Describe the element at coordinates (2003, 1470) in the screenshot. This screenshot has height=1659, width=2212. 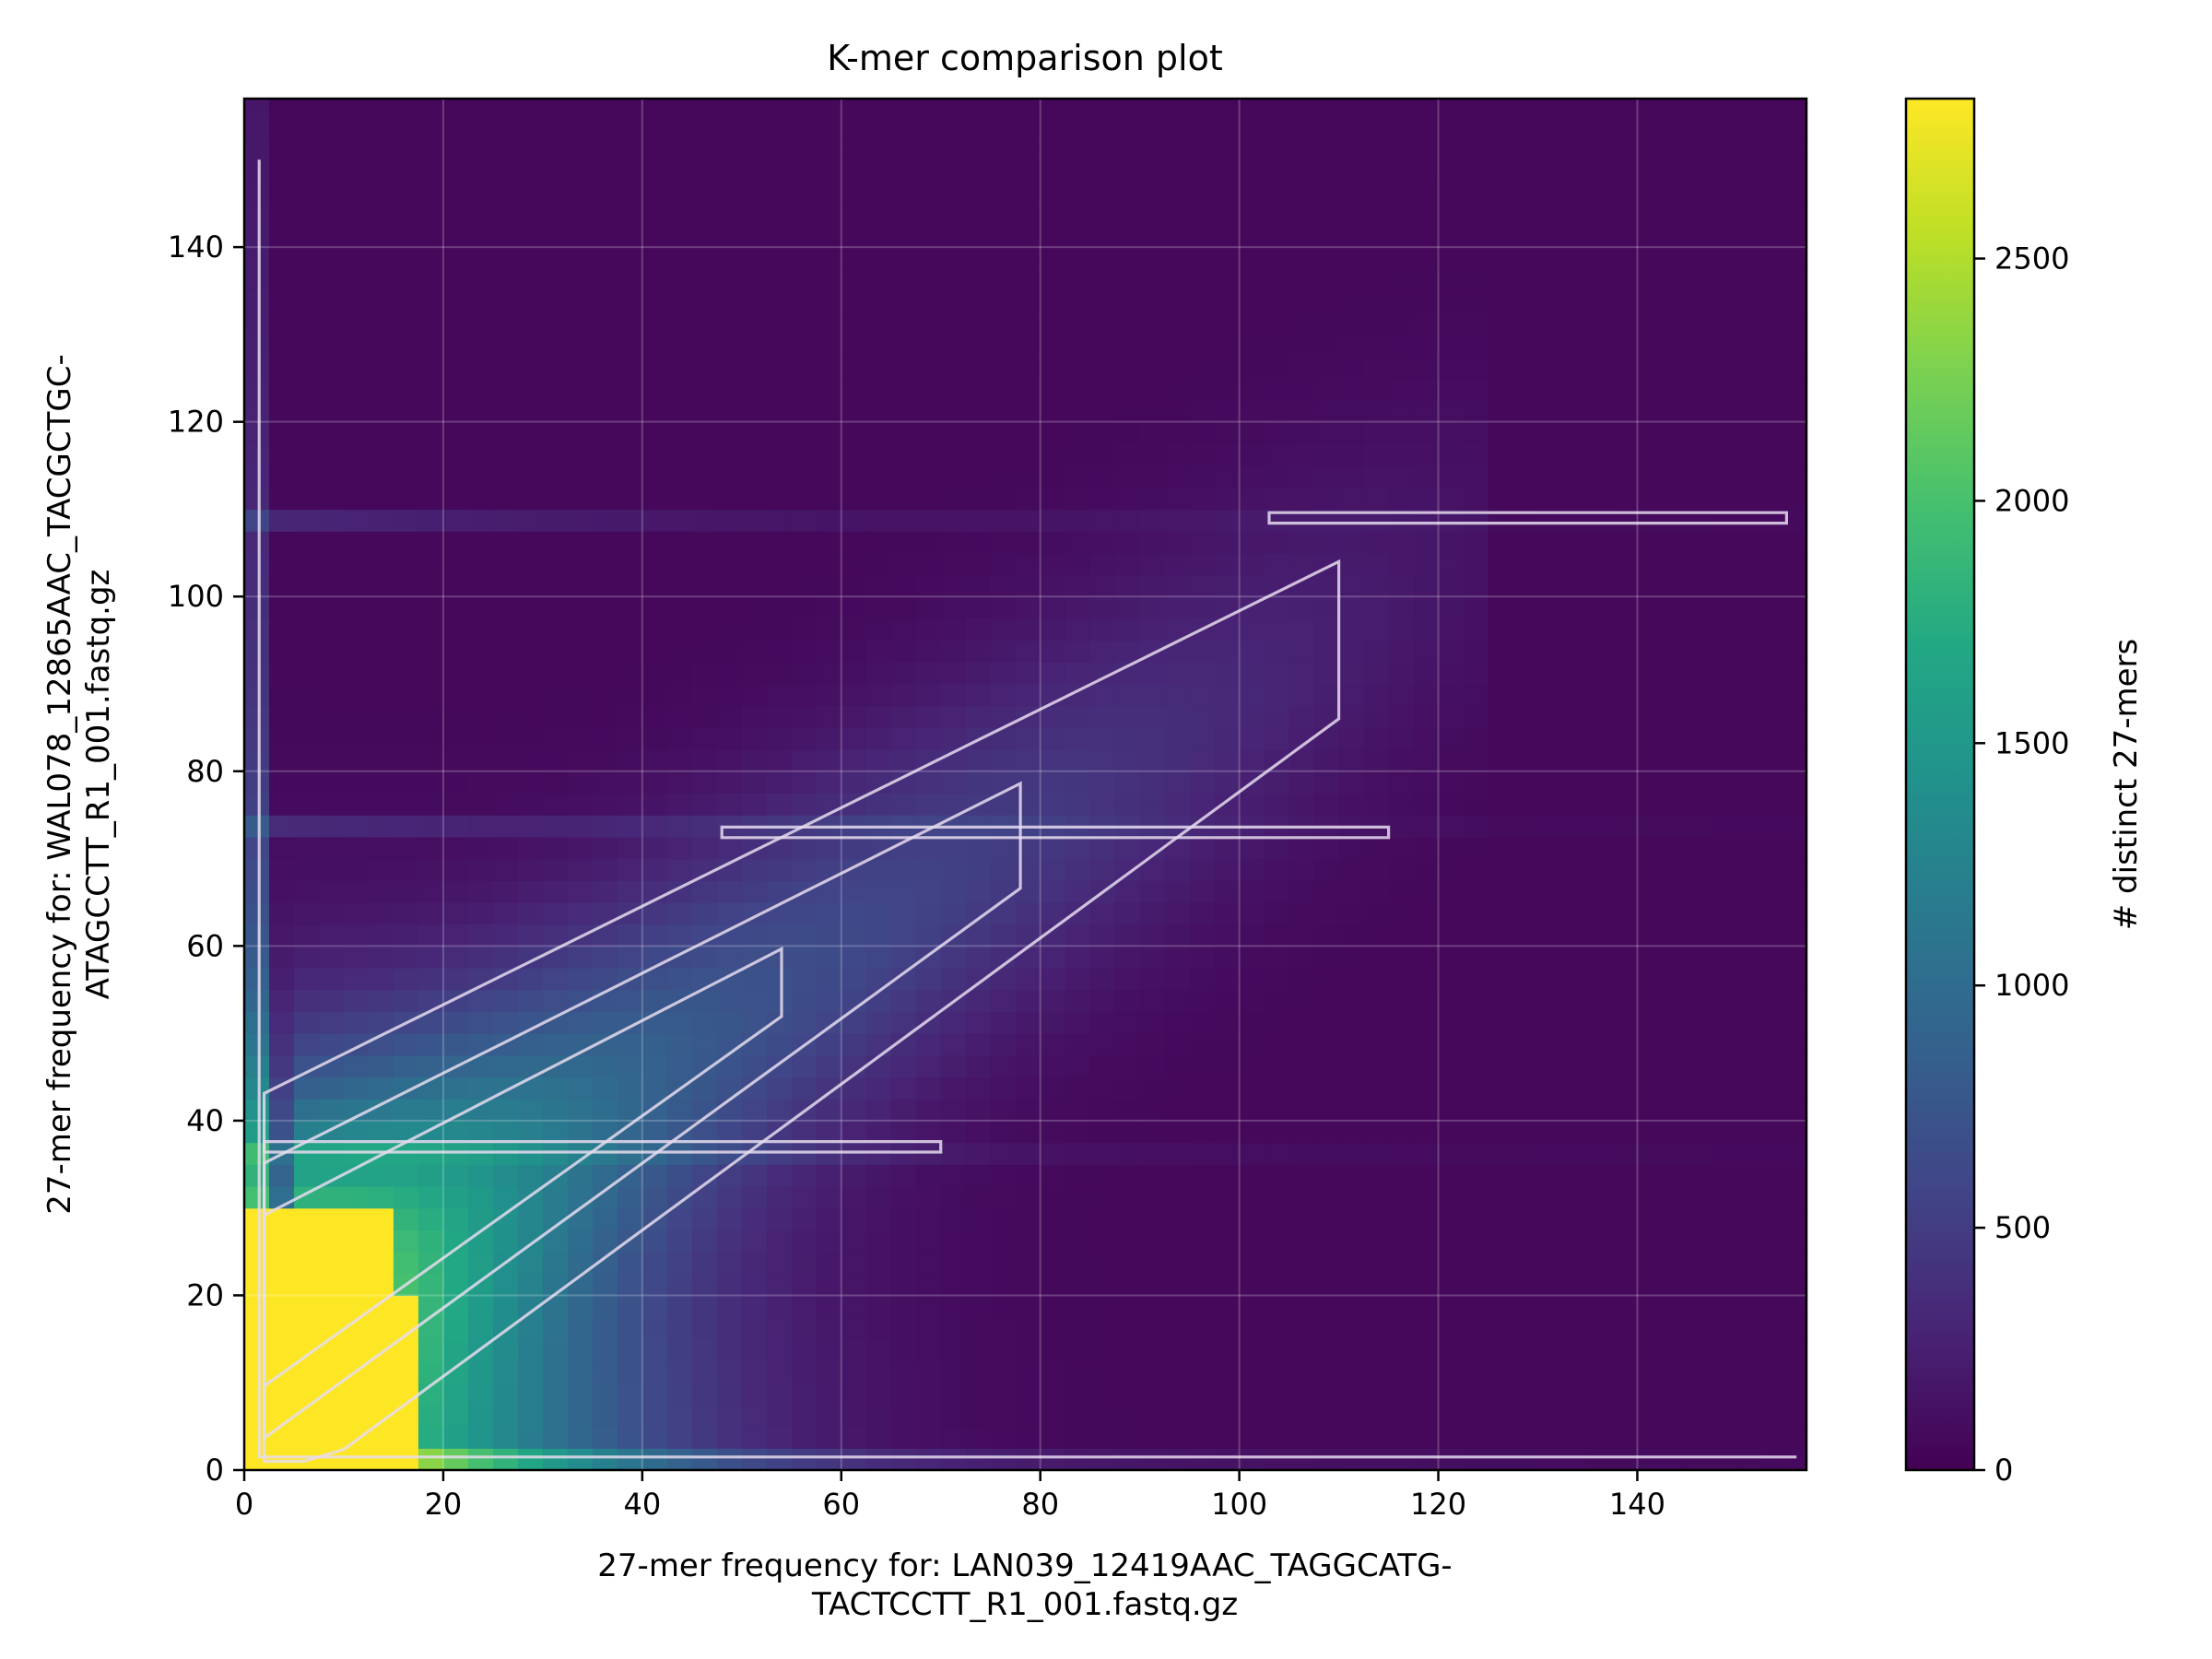
I see `colorbar-tick-label: 0` at that location.